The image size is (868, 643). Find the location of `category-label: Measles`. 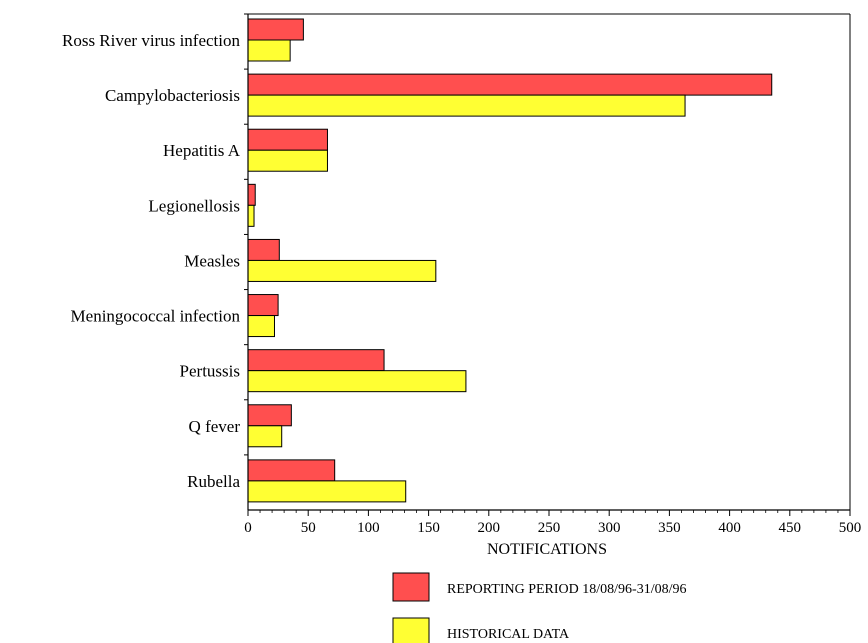

category-label: Measles is located at coordinates (212, 260).